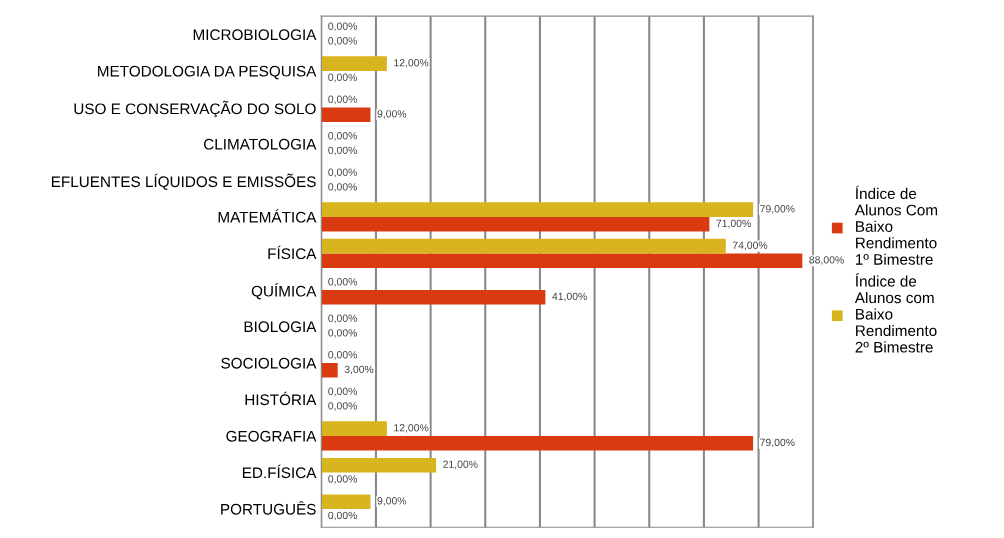  Describe the element at coordinates (826, 260) in the screenshot. I see `data-label: 88,00%` at that location.